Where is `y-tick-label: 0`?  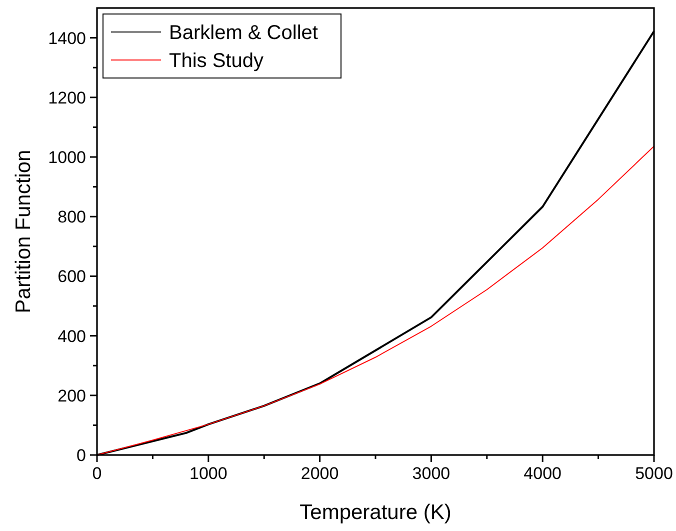 y-tick-label: 0 is located at coordinates (81, 455).